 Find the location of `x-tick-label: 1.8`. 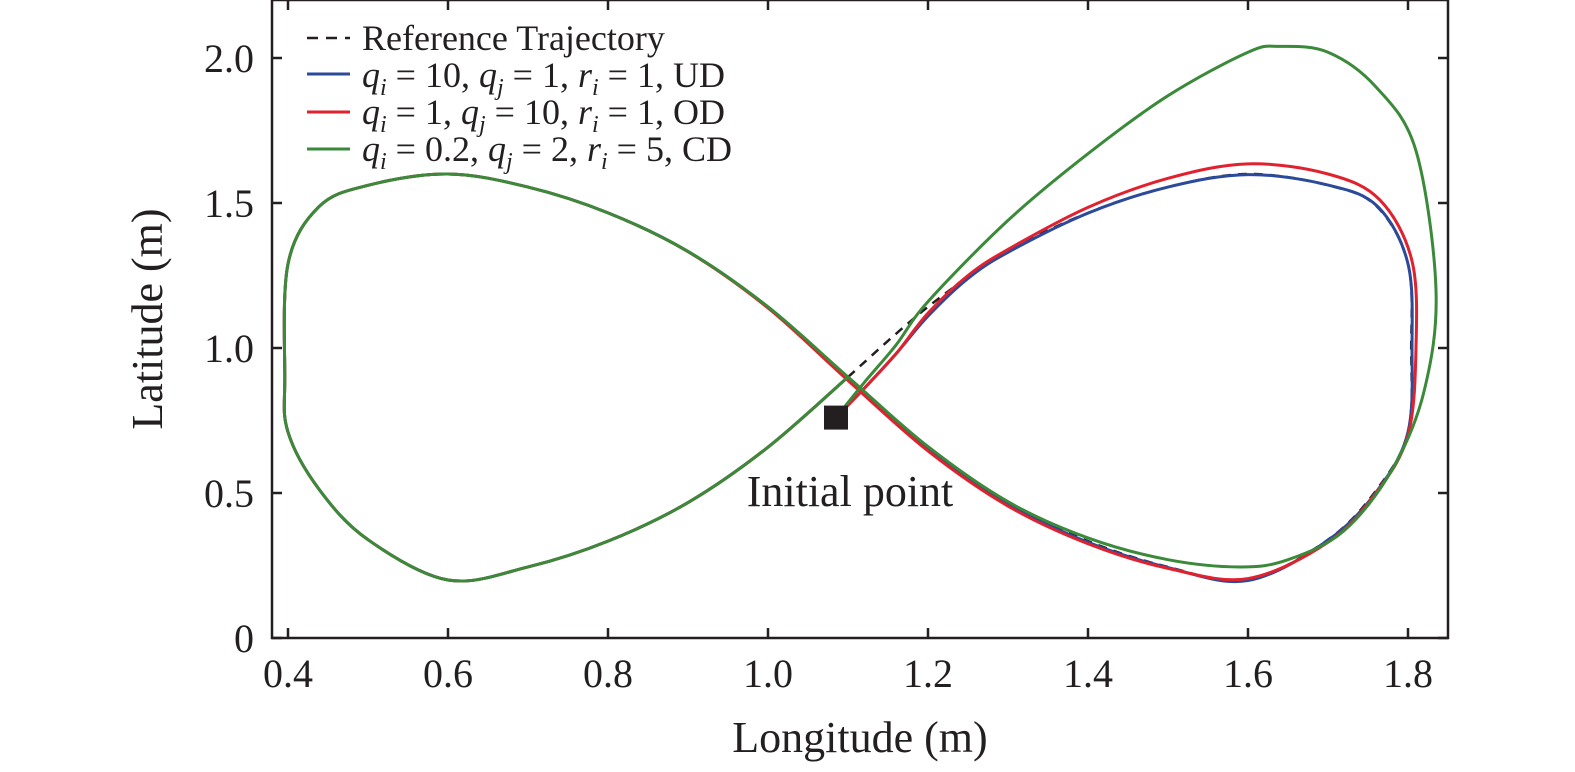

x-tick-label: 1.8 is located at coordinates (1408, 673).